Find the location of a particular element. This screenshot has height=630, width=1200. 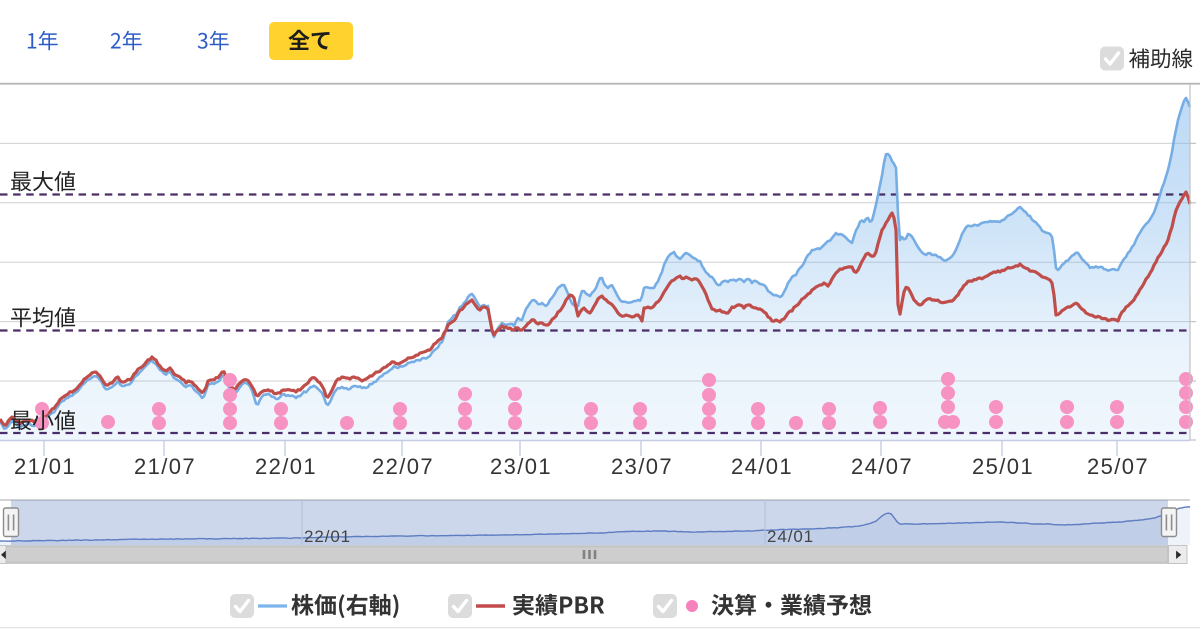

svg-text: 23/01 is located at coordinates (521, 466).